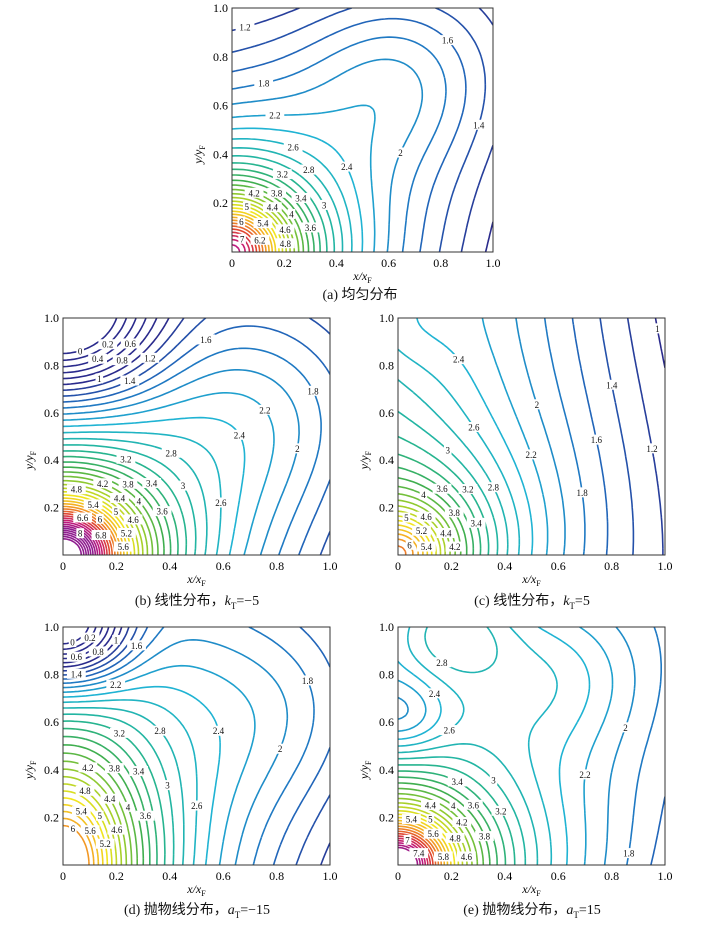 This screenshot has height=926, width=705. I want to click on contour-label: 3.4, so click(301, 198).